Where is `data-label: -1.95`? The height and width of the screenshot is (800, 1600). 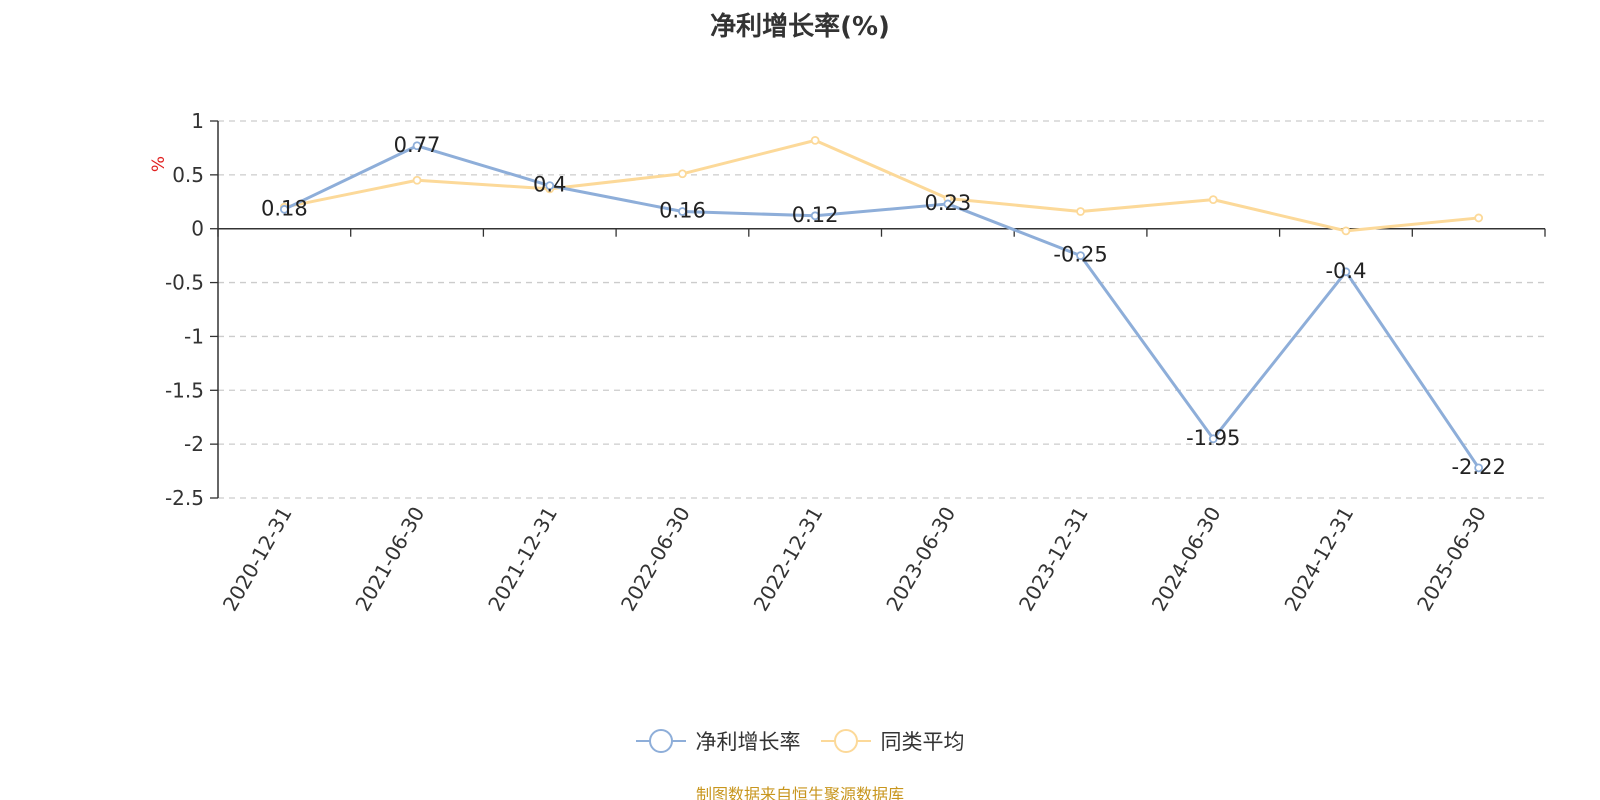
data-label: -1.95 is located at coordinates (1213, 438).